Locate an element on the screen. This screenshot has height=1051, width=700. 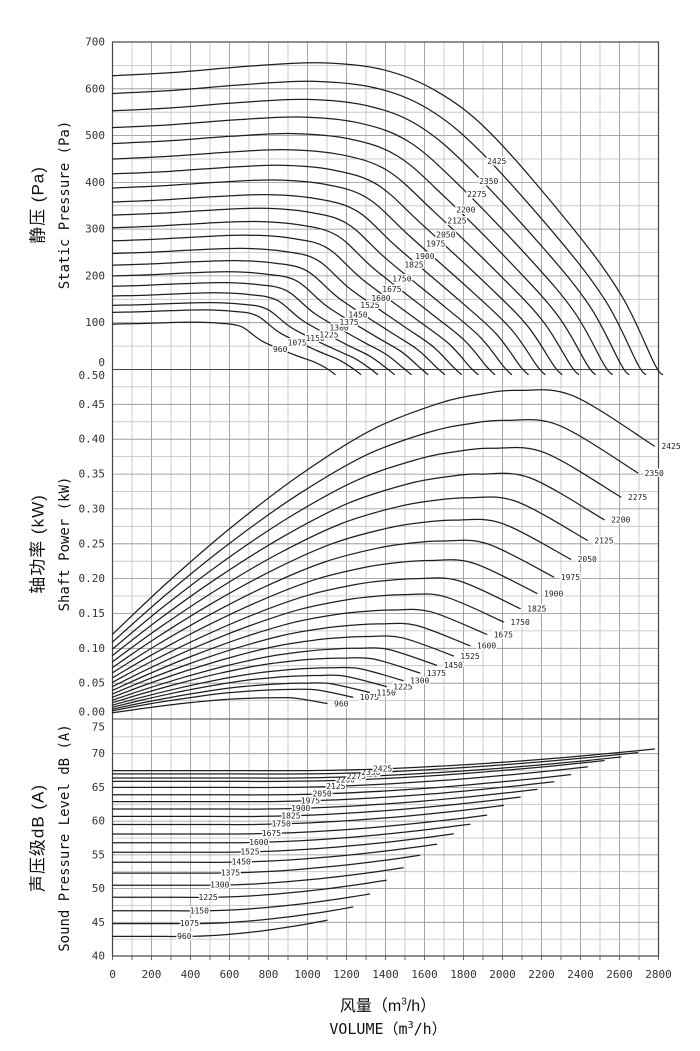
pressure-tick-label: 100 is located at coordinates (95, 322).